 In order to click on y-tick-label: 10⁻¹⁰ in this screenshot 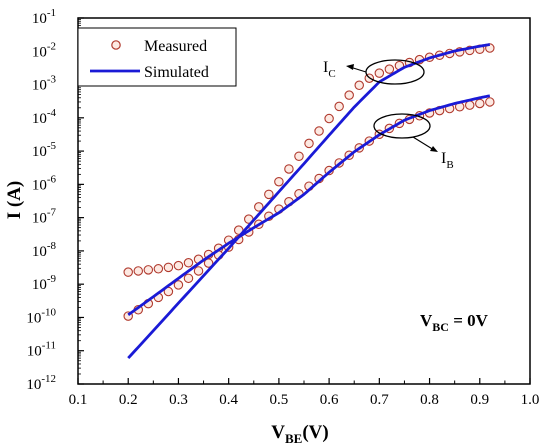, I will do `click(41, 316)`.